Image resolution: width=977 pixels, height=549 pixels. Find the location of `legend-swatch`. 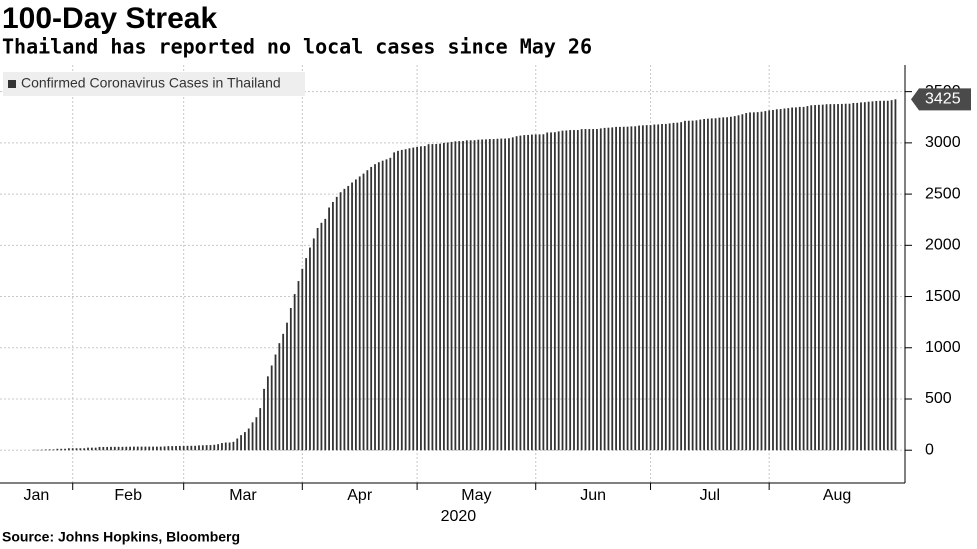

legend-swatch is located at coordinates (12, 84).